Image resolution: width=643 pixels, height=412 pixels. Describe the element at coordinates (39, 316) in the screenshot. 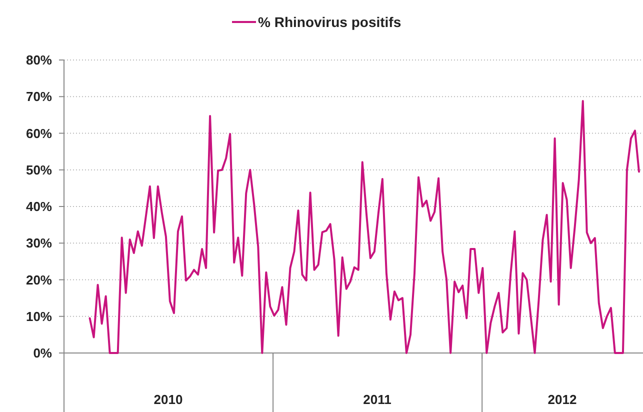

I see `y-tick-label: 10%` at that location.